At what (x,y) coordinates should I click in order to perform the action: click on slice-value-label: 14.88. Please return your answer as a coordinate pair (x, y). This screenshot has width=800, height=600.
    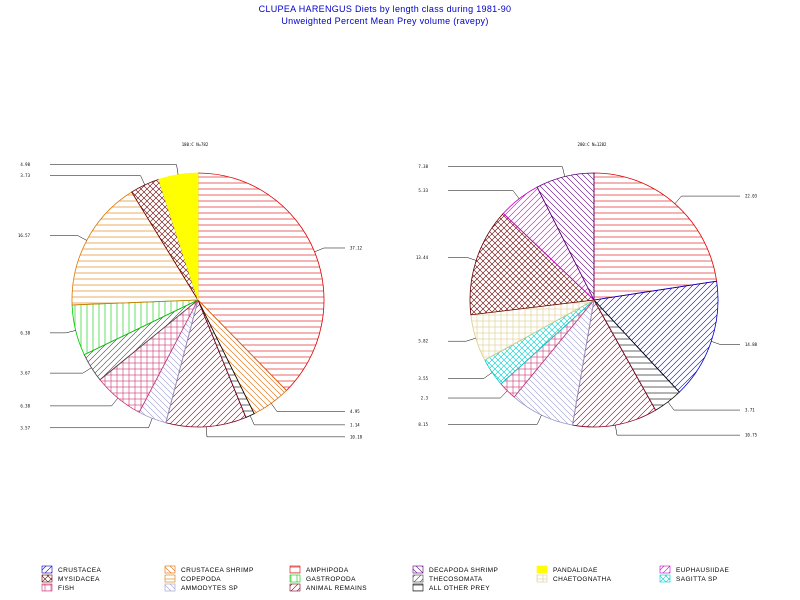
    Looking at the image, I should click on (751, 344).